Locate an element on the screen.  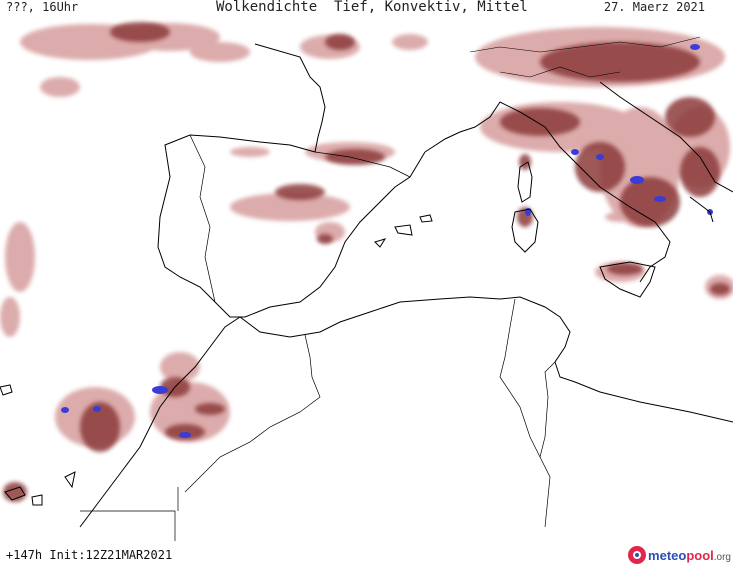
forecast-init-label: +147h Init:12Z21MAR2021 is located at coordinates (89, 555).